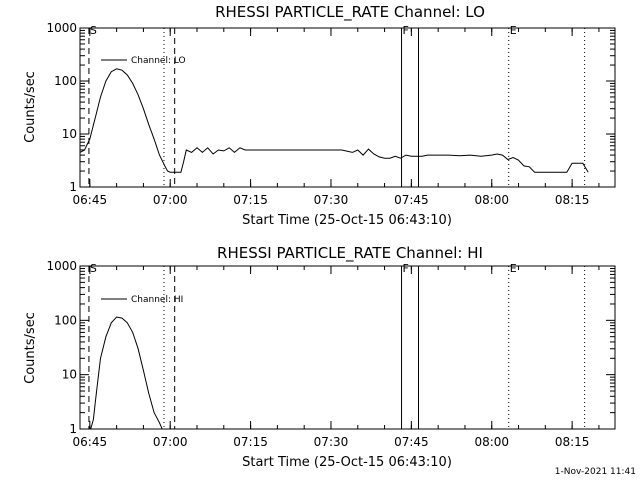 The width and height of the screenshot is (640, 480). What do you see at coordinates (350, 253) in the screenshot?
I see `chart-title: RHESSI PARTICLE_RATE Channel: HI` at bounding box center [350, 253].